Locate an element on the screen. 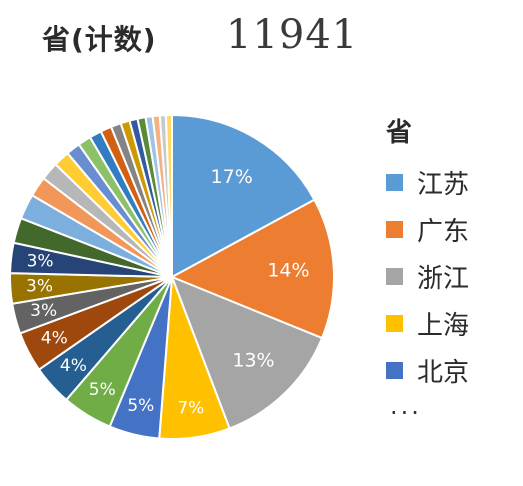 Image resolution: width=523 pixels, height=486 pixels. pie-data-label-5: 5% is located at coordinates (102, 390).